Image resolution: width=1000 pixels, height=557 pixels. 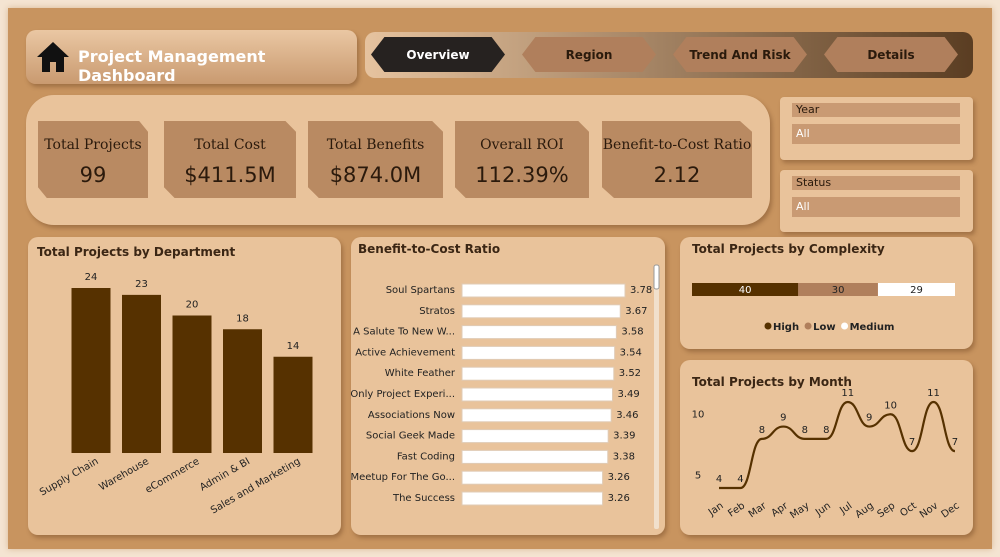 What do you see at coordinates (872, 327) in the screenshot?
I see `legend-label: Medium` at bounding box center [872, 327].